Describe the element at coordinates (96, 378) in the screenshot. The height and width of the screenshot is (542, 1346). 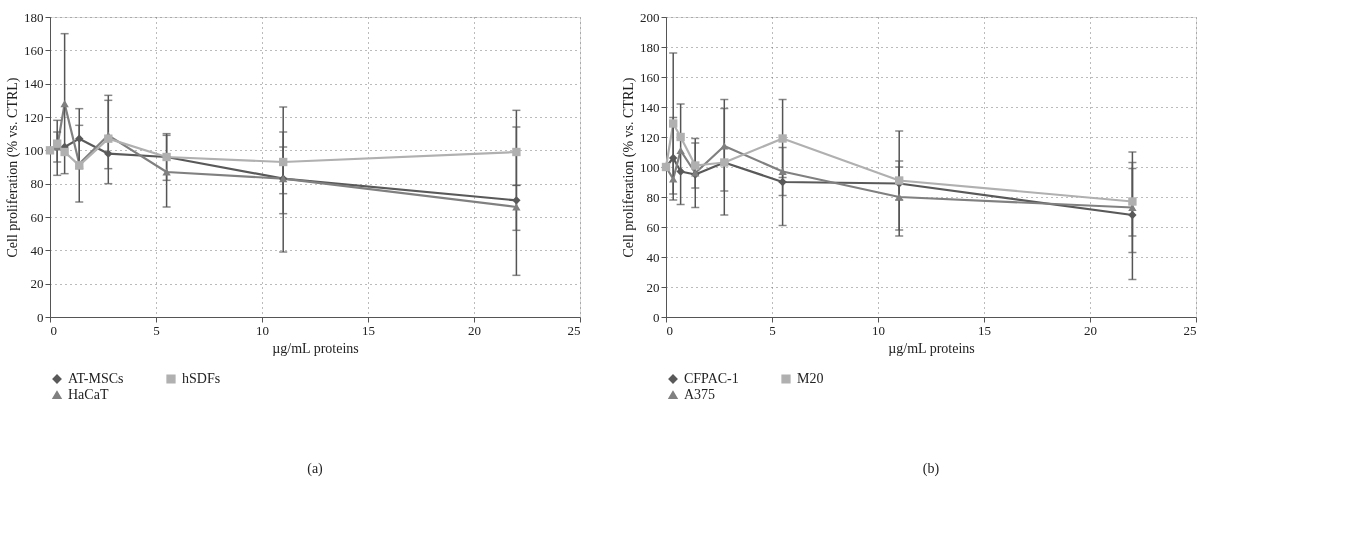
I see `legend-label: AT-MSCs` at that location.